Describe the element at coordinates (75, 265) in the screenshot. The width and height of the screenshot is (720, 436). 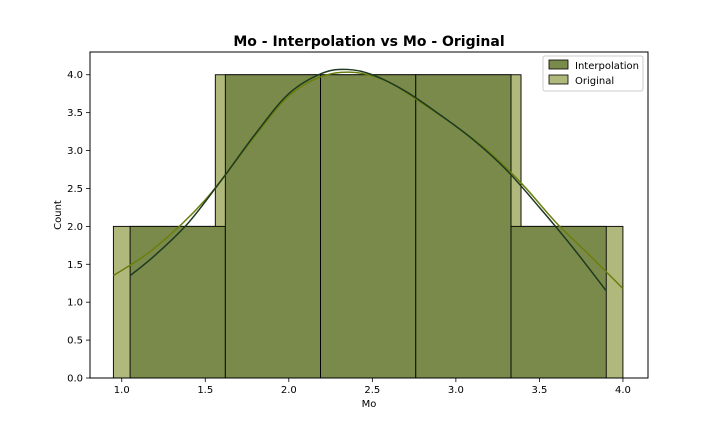
I see `y-tick-label-3: 1.5` at that location.